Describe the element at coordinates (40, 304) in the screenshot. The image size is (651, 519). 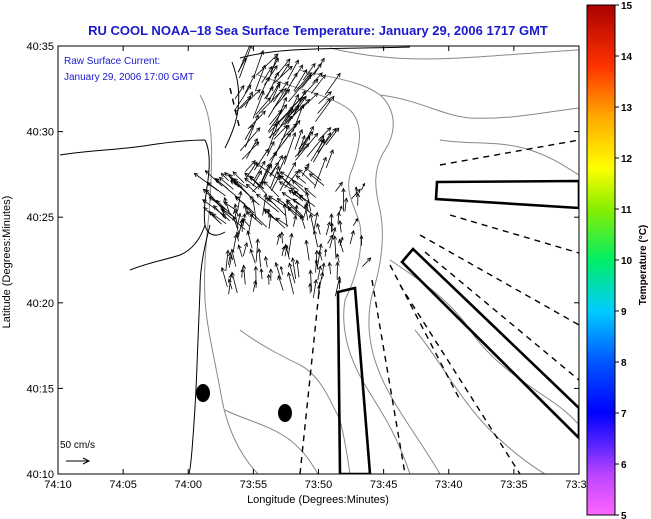
I see `y-tick-label: 40:20` at that location.